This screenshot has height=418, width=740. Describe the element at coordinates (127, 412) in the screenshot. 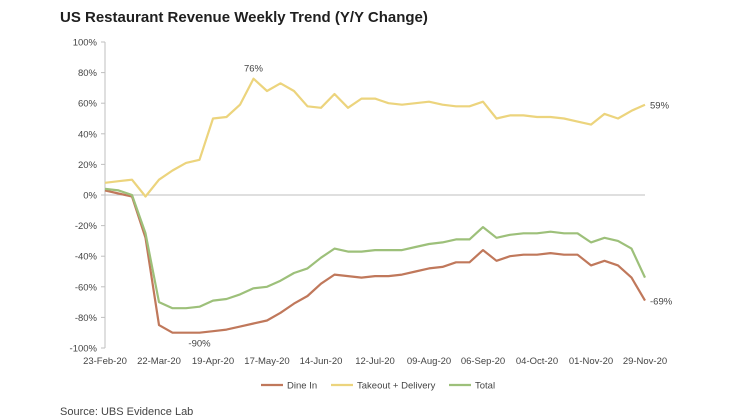

I see `source-note: Source: UBS Evidence Lab` at that location.